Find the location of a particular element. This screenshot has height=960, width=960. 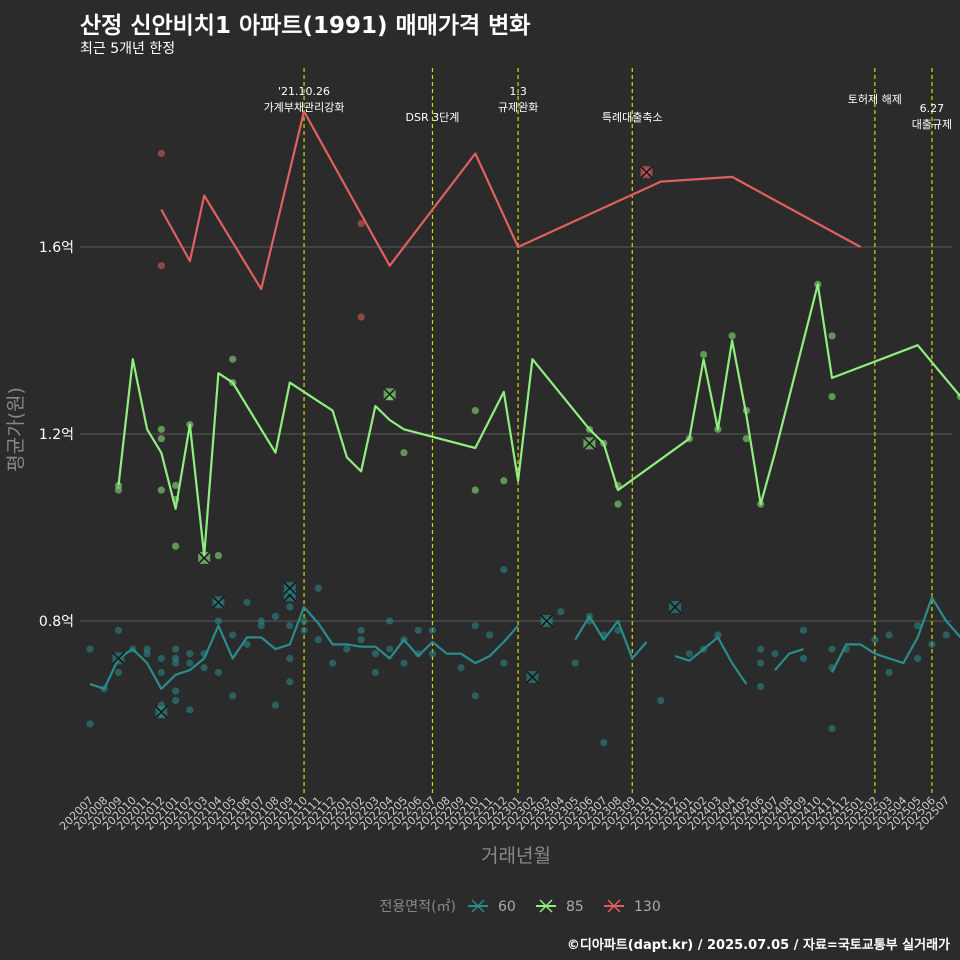

legend-swatch-x is located at coordinates (614, 906).